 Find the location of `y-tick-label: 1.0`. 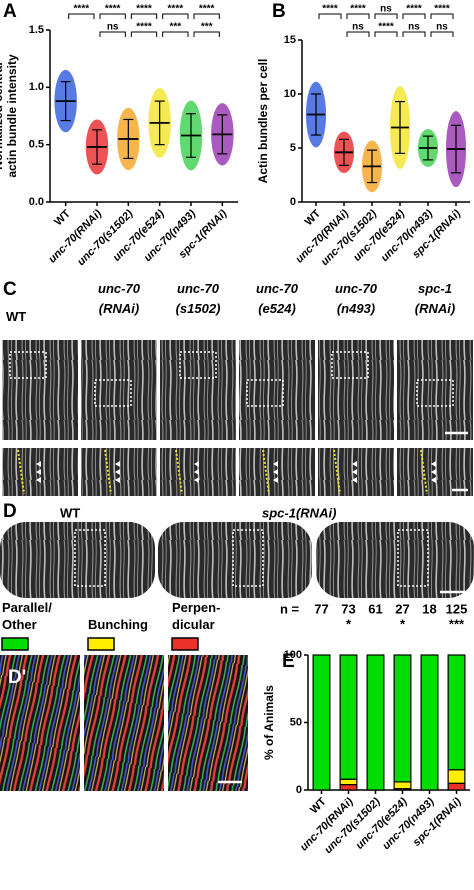

y-tick-label: 1.0 is located at coordinates (36, 87).